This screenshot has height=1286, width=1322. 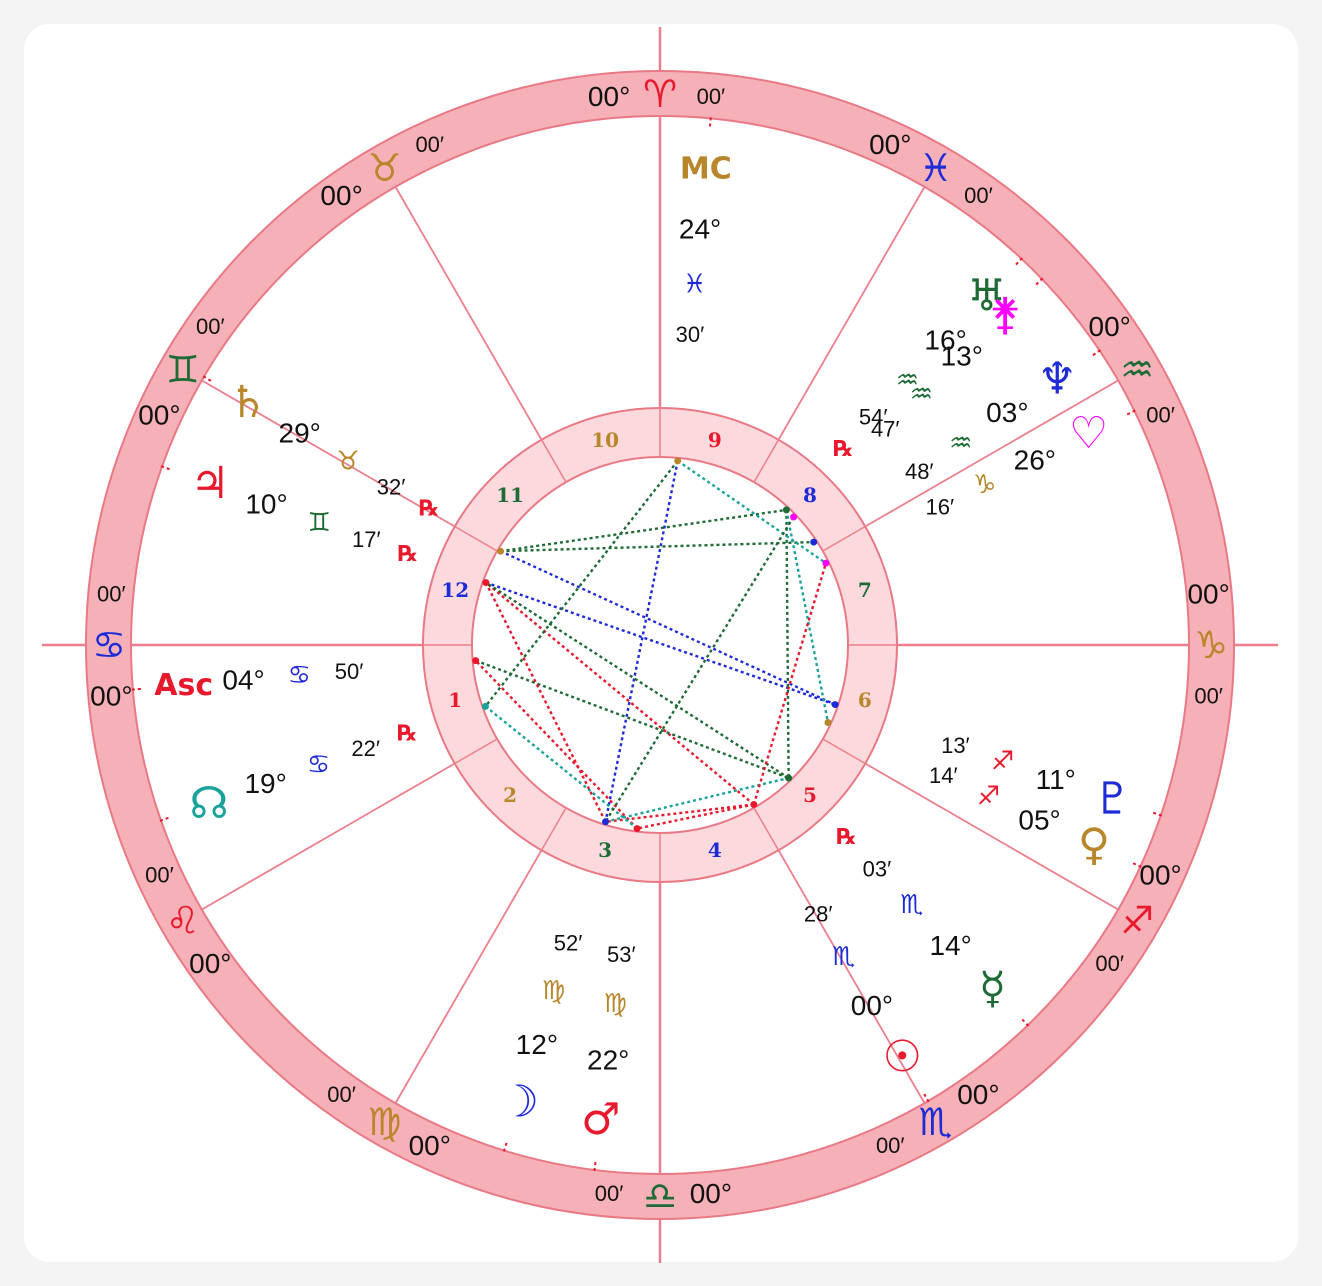 What do you see at coordinates (962, 355) in the screenshot?
I see `lilith-degree: 13°` at bounding box center [962, 355].